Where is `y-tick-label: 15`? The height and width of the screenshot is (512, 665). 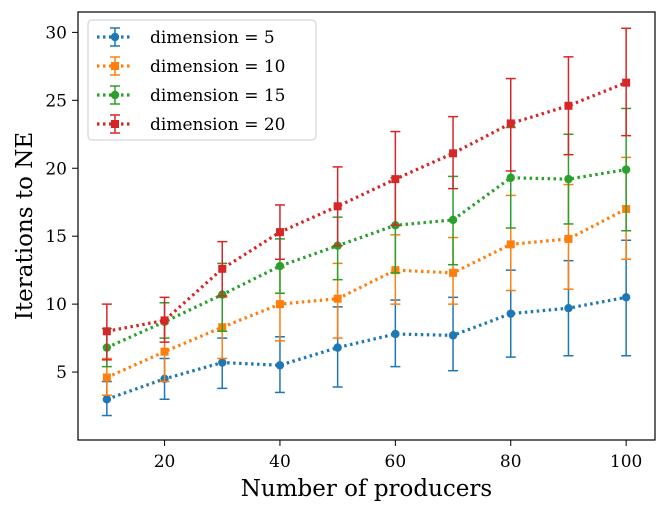 y-tick-label: 15 is located at coordinates (56, 237).